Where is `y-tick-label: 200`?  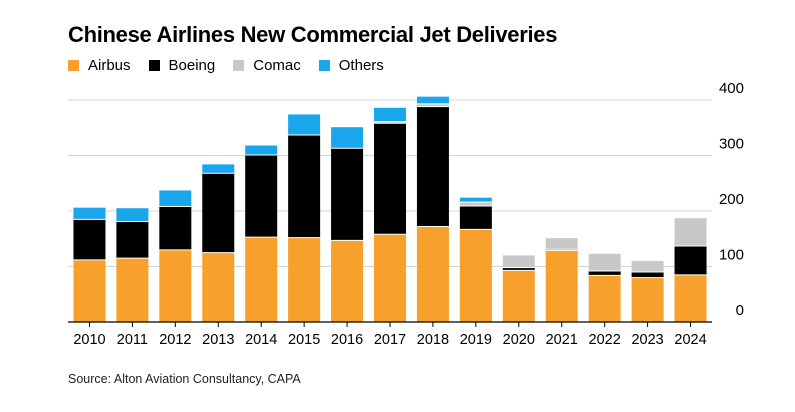
y-tick-label: 200 is located at coordinates (731, 199).